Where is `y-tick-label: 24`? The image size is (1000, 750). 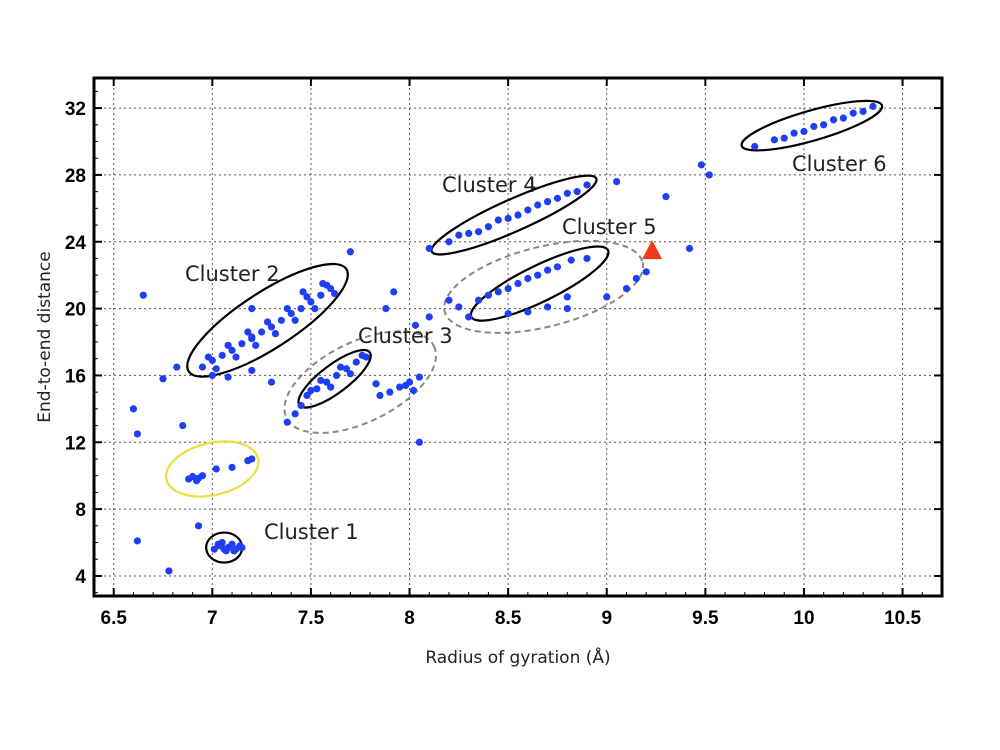 y-tick-label: 24 is located at coordinates (76, 243).